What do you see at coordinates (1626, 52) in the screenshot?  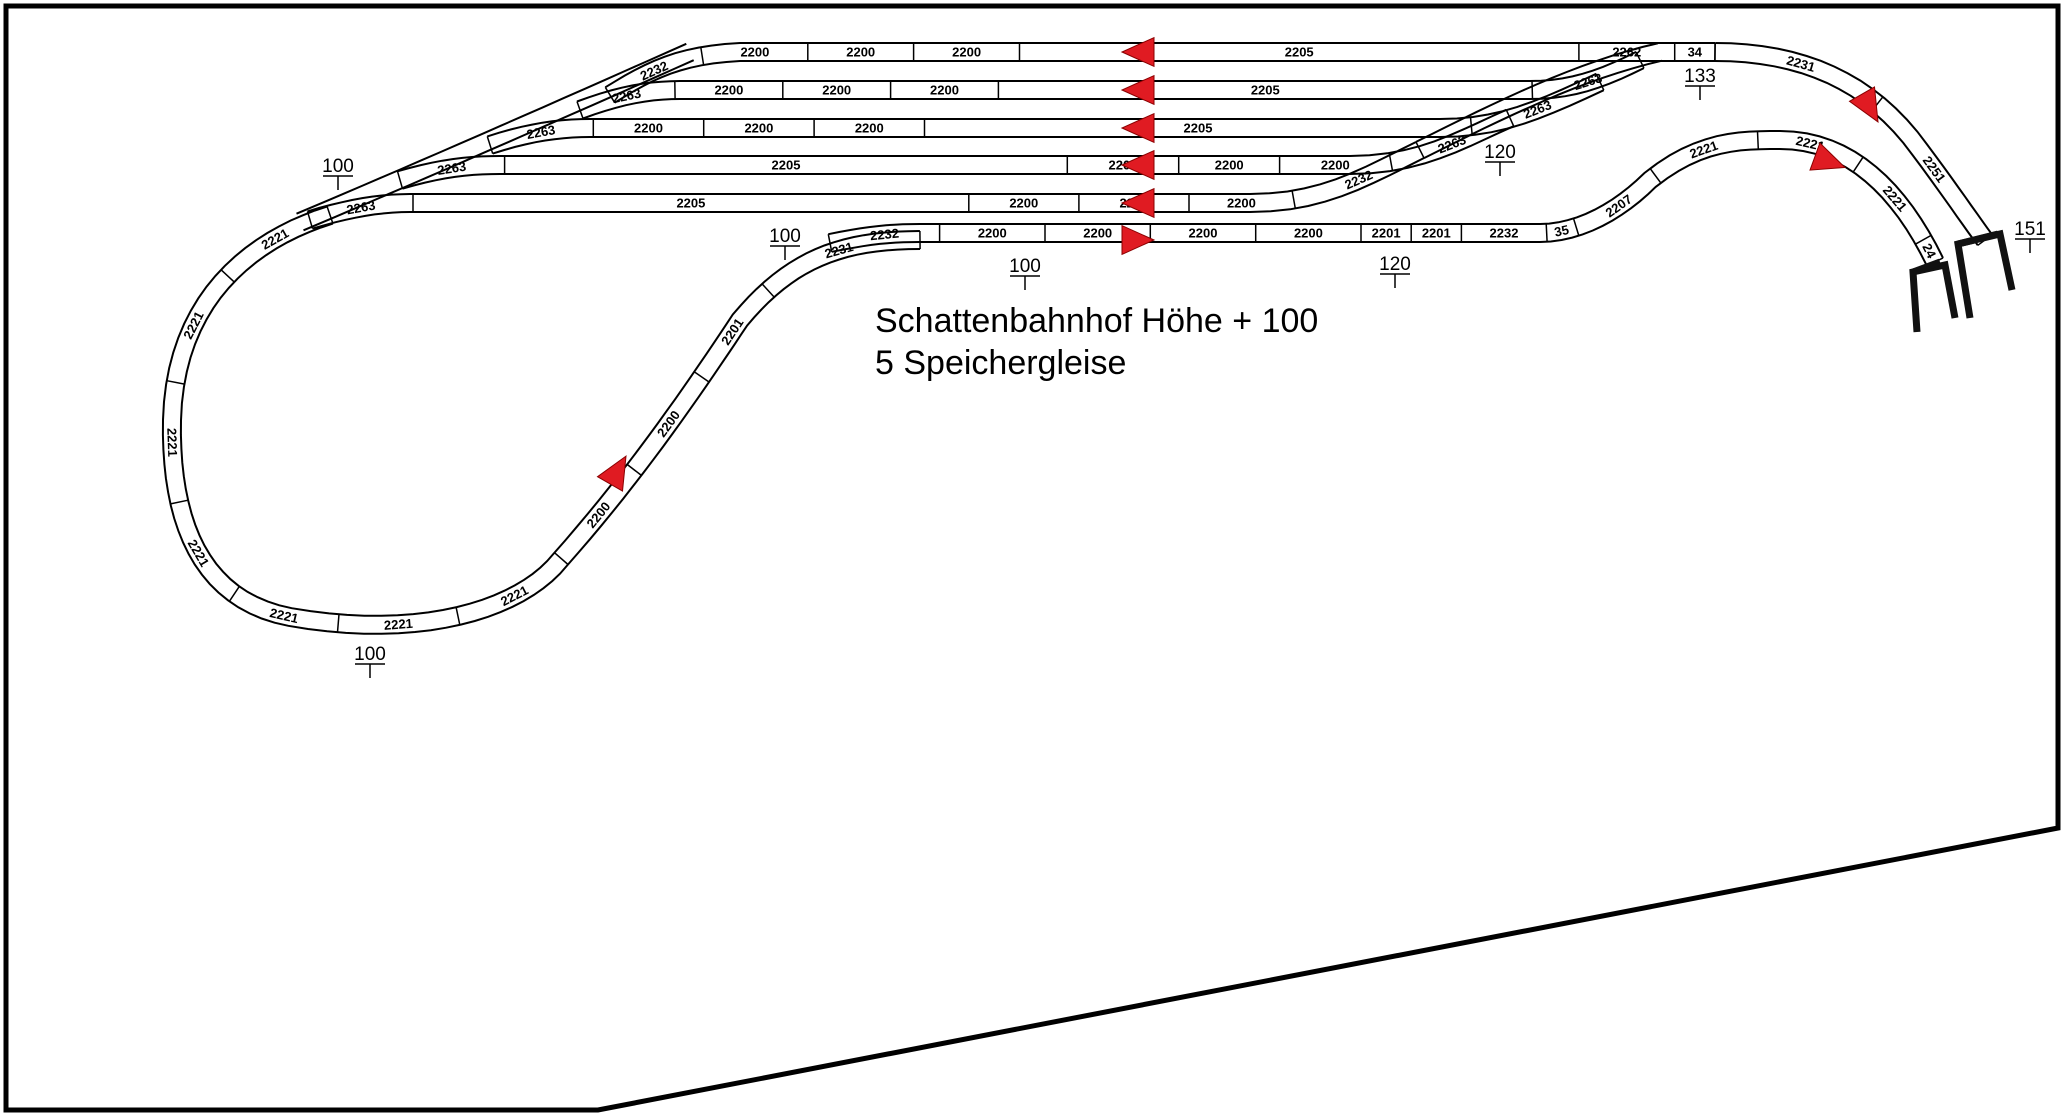 I see `track-segment-label: 2262` at bounding box center [1626, 52].